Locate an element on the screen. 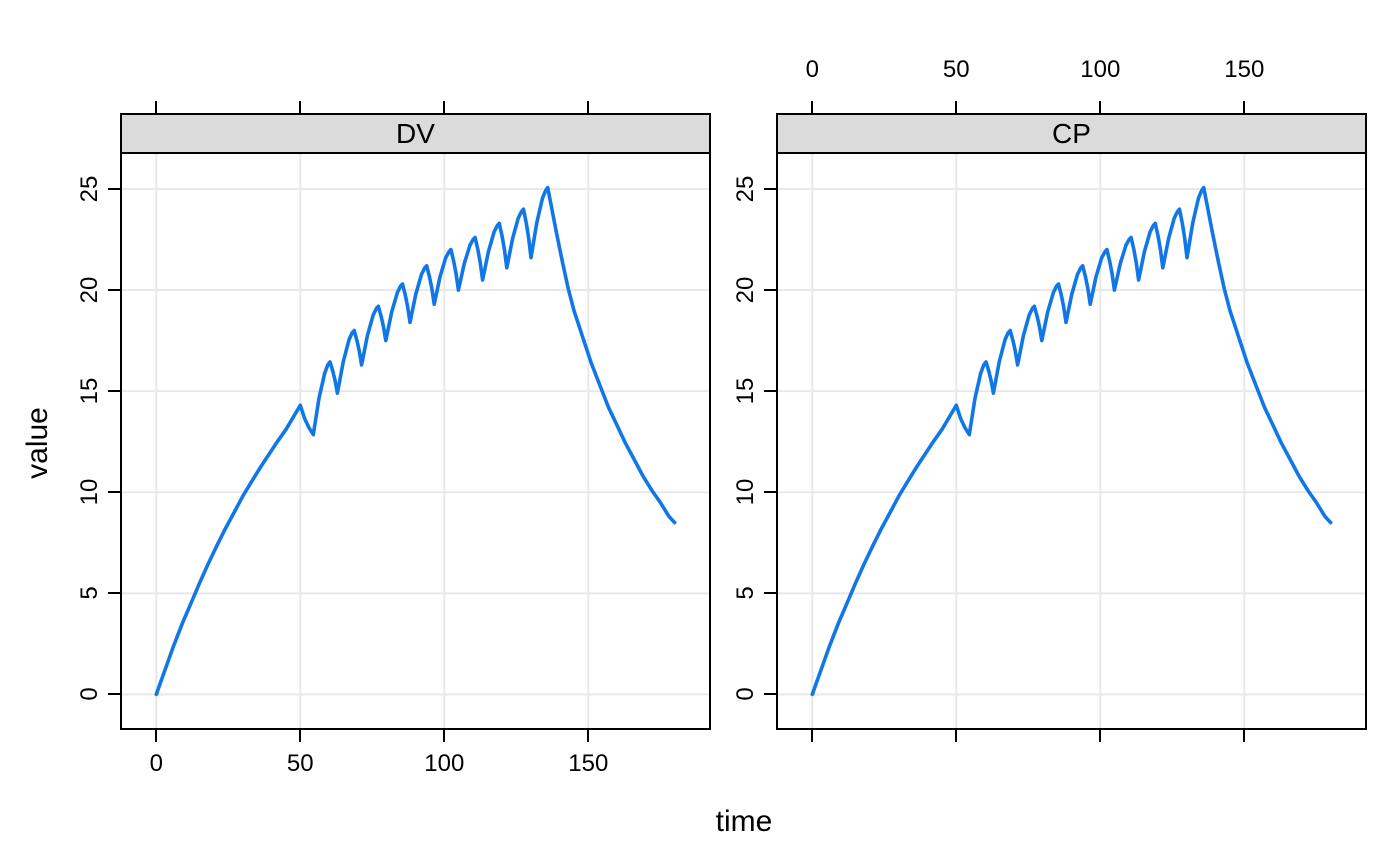 The width and height of the screenshot is (1400, 866). x-tick-label-bottom: 50 is located at coordinates (300, 763).